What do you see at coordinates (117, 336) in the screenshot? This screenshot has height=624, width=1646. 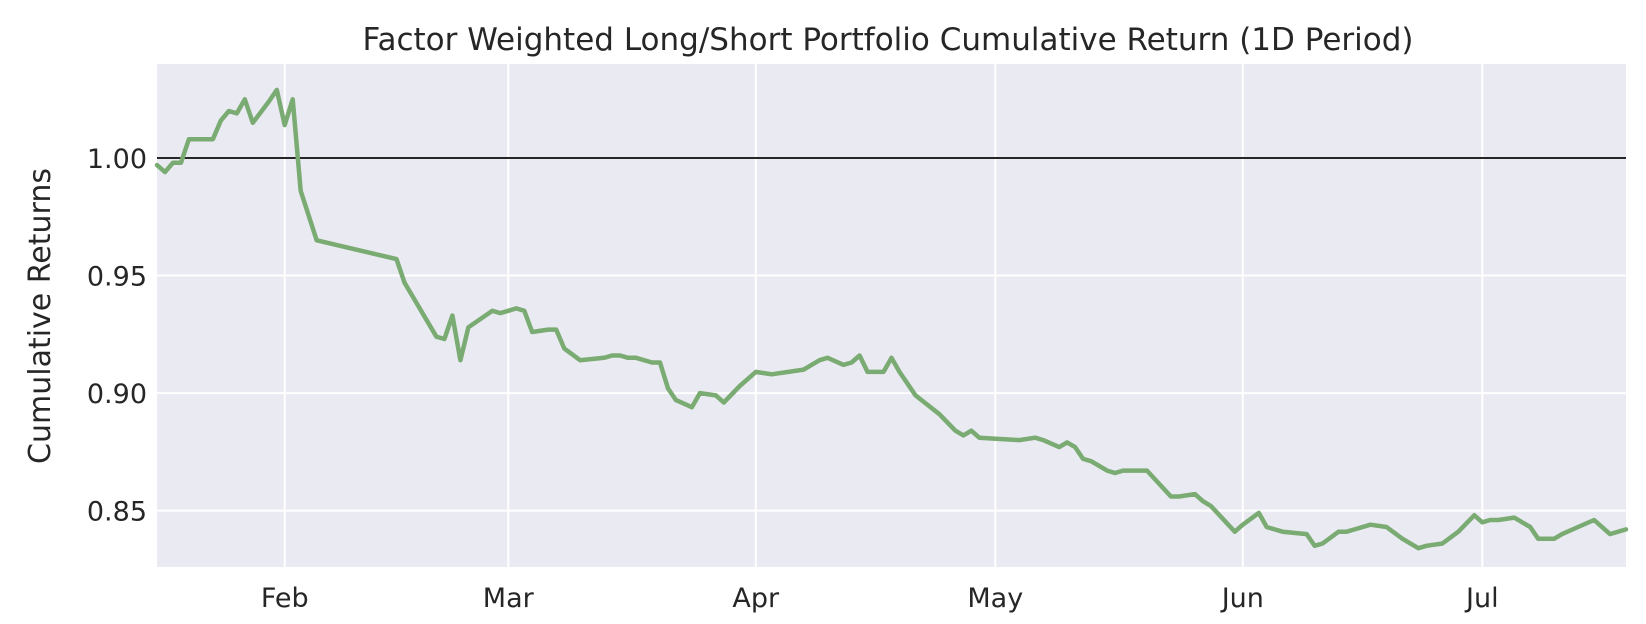 I see `y-axis-ticks: 0.85 0.90 0.95 1.00` at bounding box center [117, 336].